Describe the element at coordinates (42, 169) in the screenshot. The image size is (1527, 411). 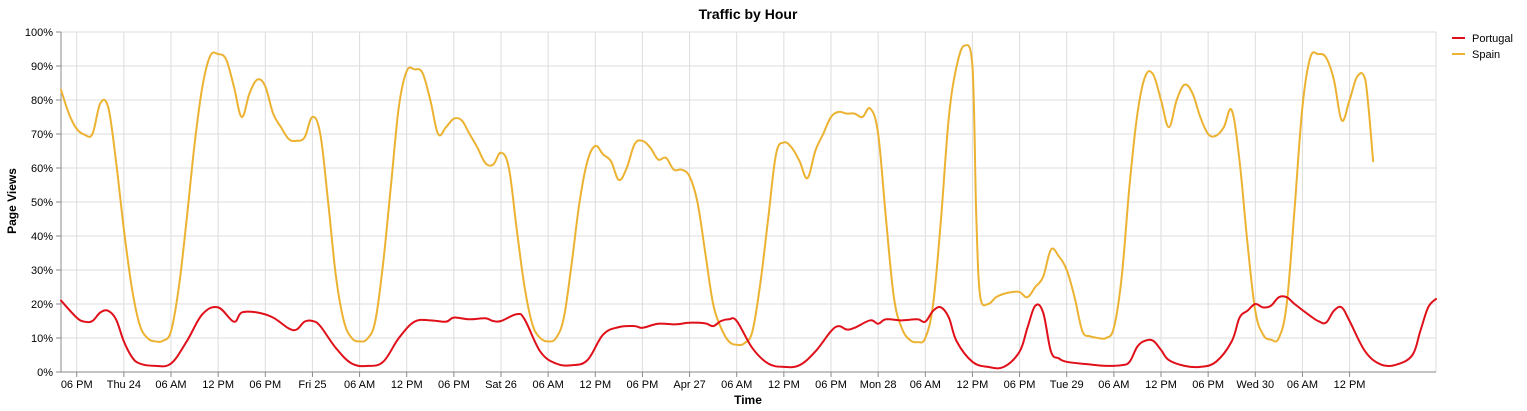
I see `y-tick-label: 60%` at that location.